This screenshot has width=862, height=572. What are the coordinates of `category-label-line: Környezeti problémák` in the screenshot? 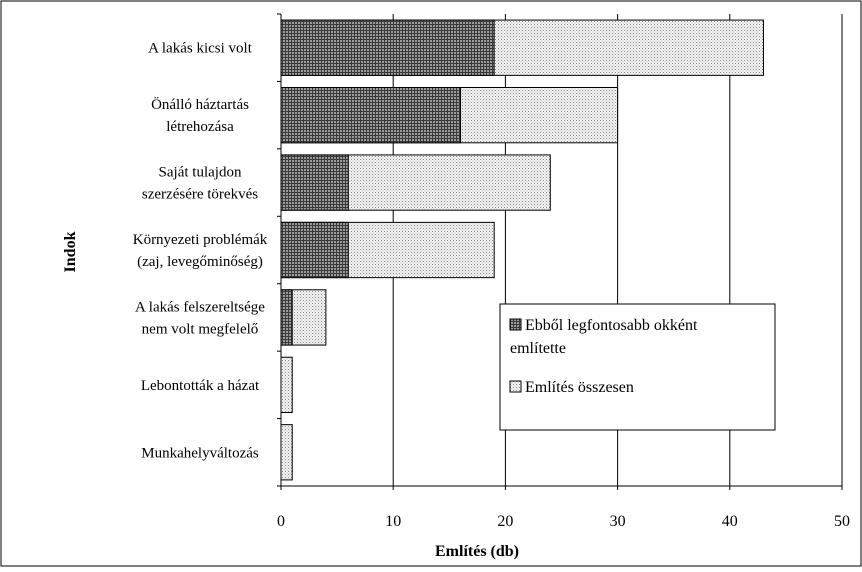 It's located at (200, 240).